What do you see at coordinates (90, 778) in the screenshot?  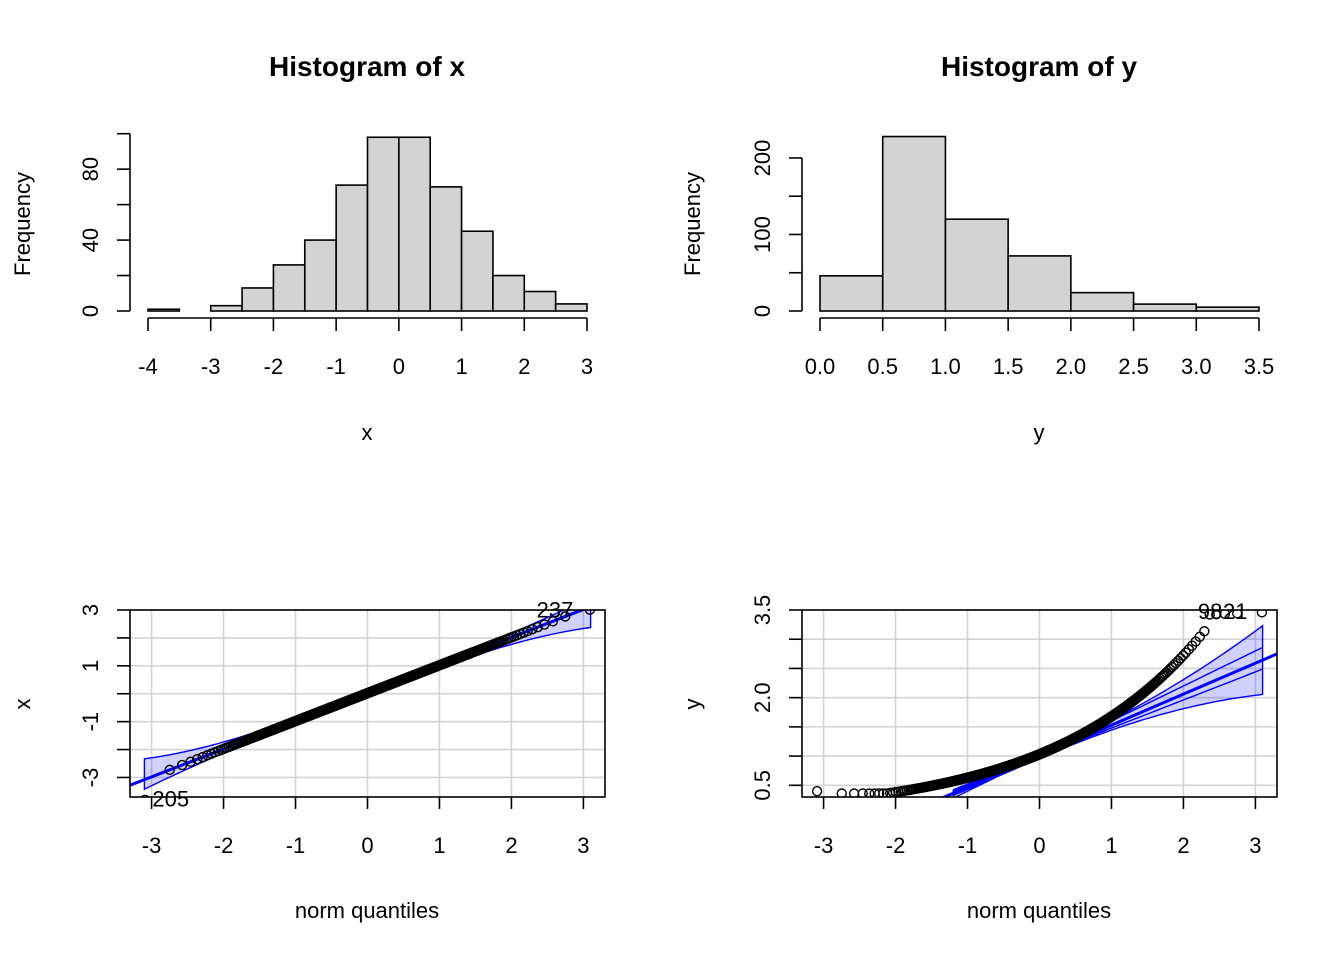 I see `y-tick-label: -3` at bounding box center [90, 778].